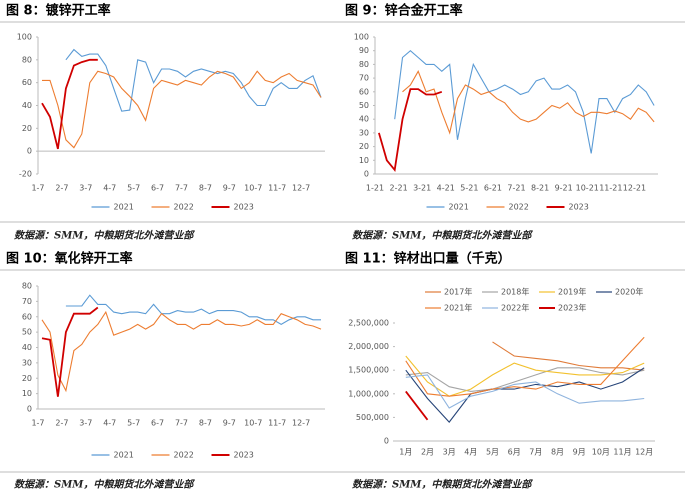 The height and width of the screenshot is (497, 685). Describe the element at coordinates (515, 308) in the screenshot. I see `legend-label: 2022年` at that location.